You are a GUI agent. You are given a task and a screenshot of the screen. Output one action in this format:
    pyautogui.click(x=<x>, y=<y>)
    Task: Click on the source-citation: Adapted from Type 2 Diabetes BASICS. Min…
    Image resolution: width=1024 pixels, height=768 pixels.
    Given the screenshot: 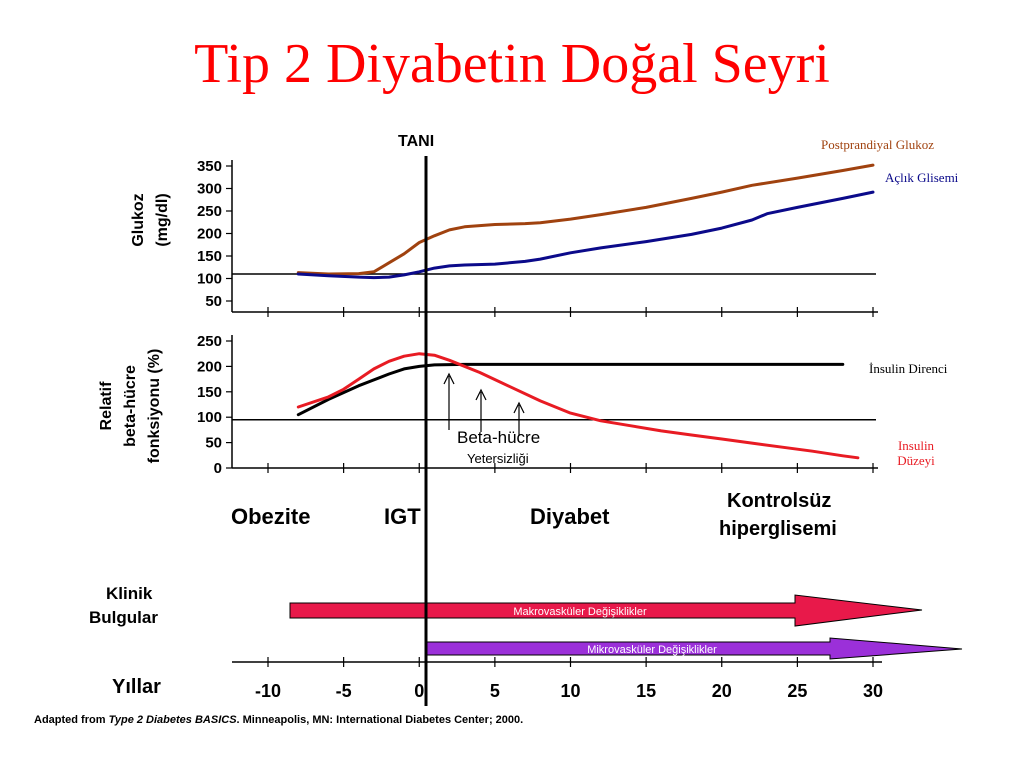 What is the action you would take?
    pyautogui.click(x=278, y=720)
    